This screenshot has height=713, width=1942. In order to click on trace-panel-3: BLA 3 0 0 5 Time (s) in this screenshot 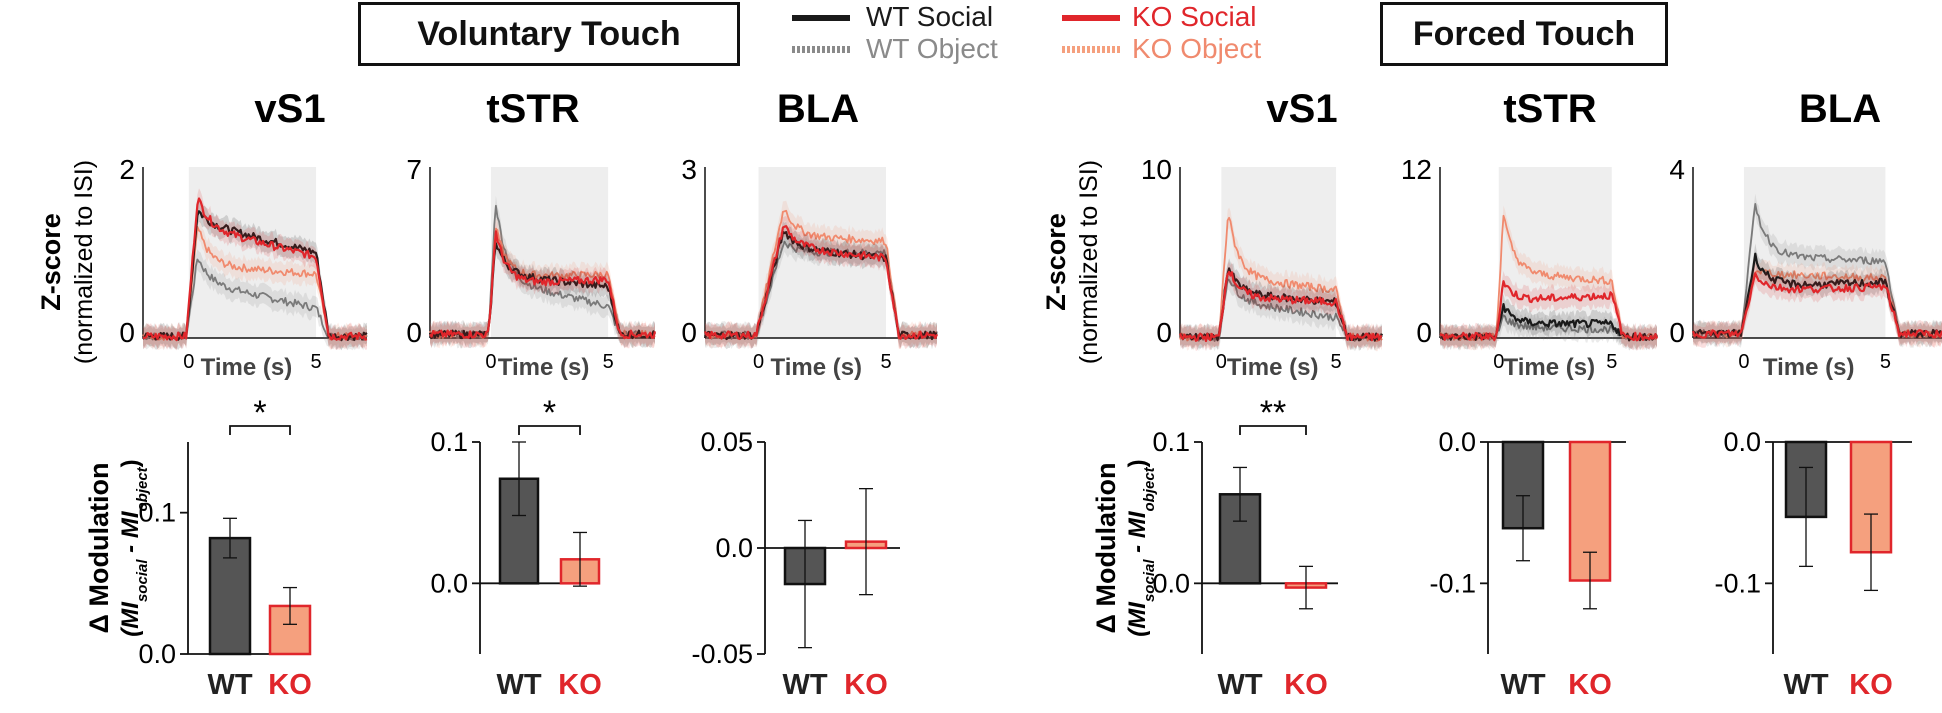, I will do `click(809, 234)`.